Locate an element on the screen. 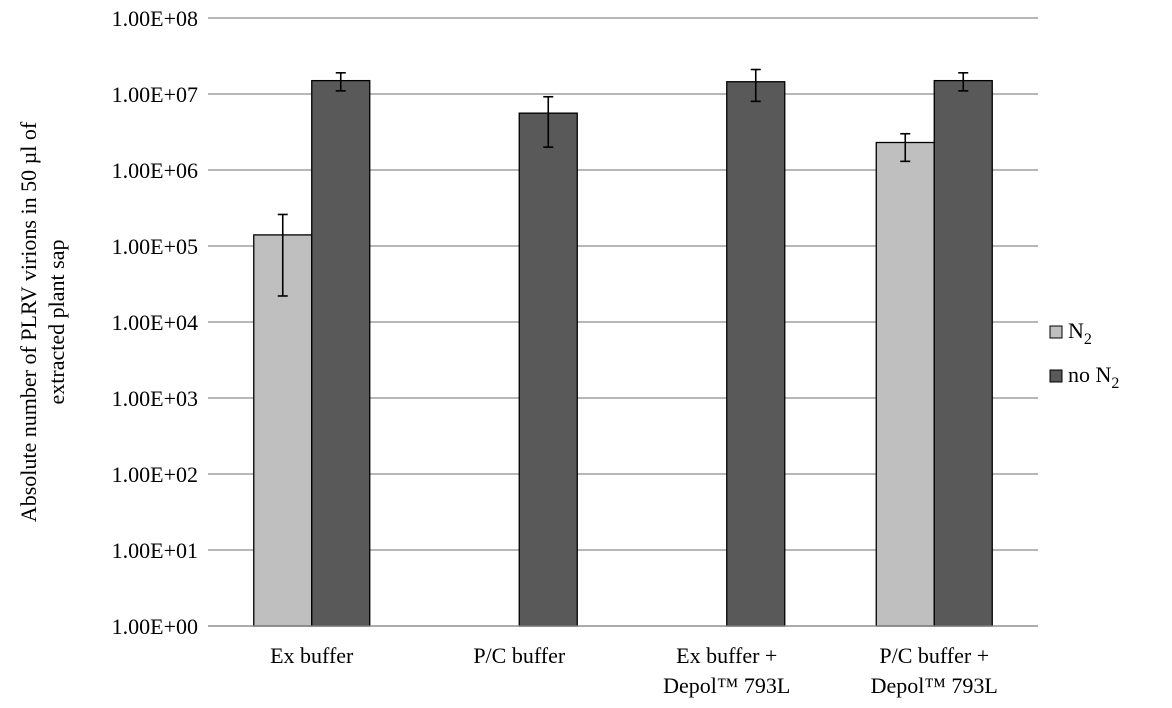 Image resolution: width=1172 pixels, height=708 pixels. x-tick-label: P/C buffer + is located at coordinates (934, 655).